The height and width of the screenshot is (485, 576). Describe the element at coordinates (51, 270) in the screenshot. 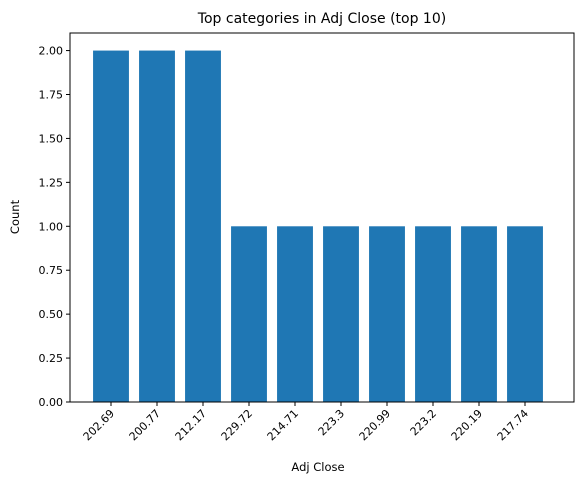

I see `y-tick-label: 0.75` at that location.